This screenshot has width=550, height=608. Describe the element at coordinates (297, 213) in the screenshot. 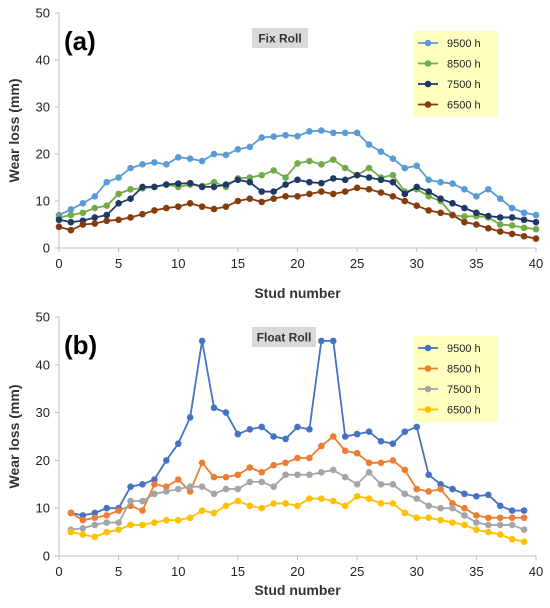

I see `series-6500-h` at that location.